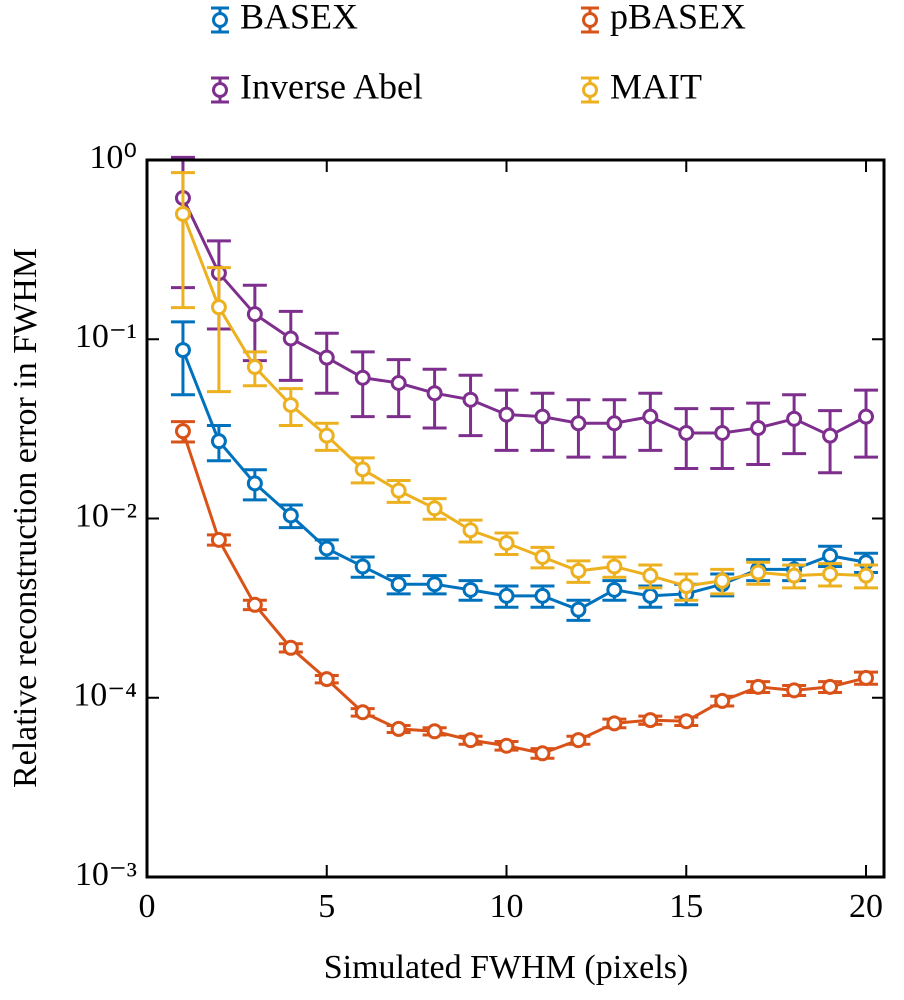 Image resolution: width=904 pixels, height=1000 pixels. I want to click on y-tick-label: 10⁻², so click(106, 515).